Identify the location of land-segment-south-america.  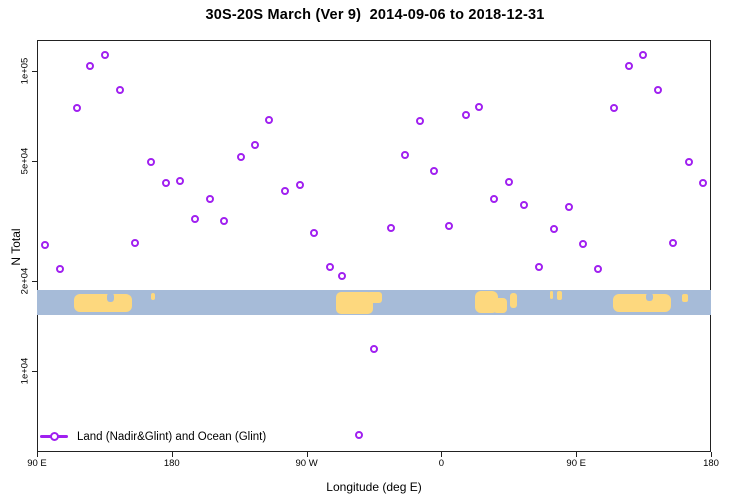
(355, 303).